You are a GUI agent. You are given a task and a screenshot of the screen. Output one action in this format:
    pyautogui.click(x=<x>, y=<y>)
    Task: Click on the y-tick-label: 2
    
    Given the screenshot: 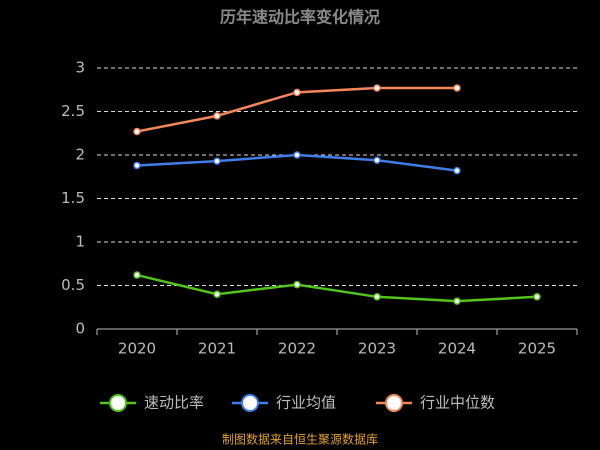 What is the action you would take?
    pyautogui.click(x=80, y=155)
    